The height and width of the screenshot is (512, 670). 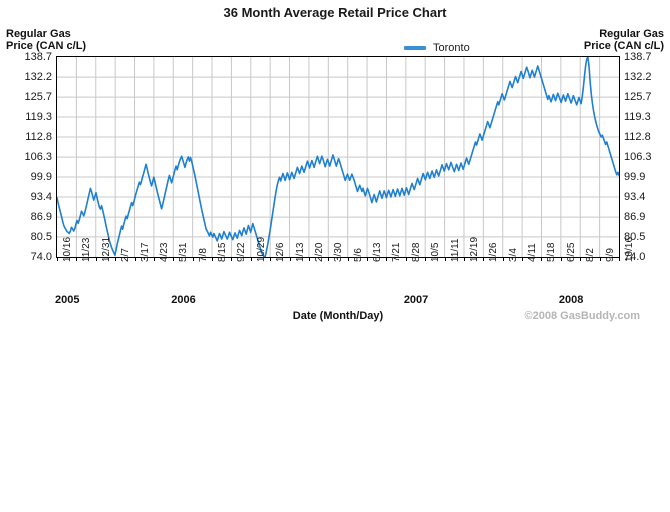 I want to click on x-axis-tick-label: 1/13, so click(x=300, y=252).